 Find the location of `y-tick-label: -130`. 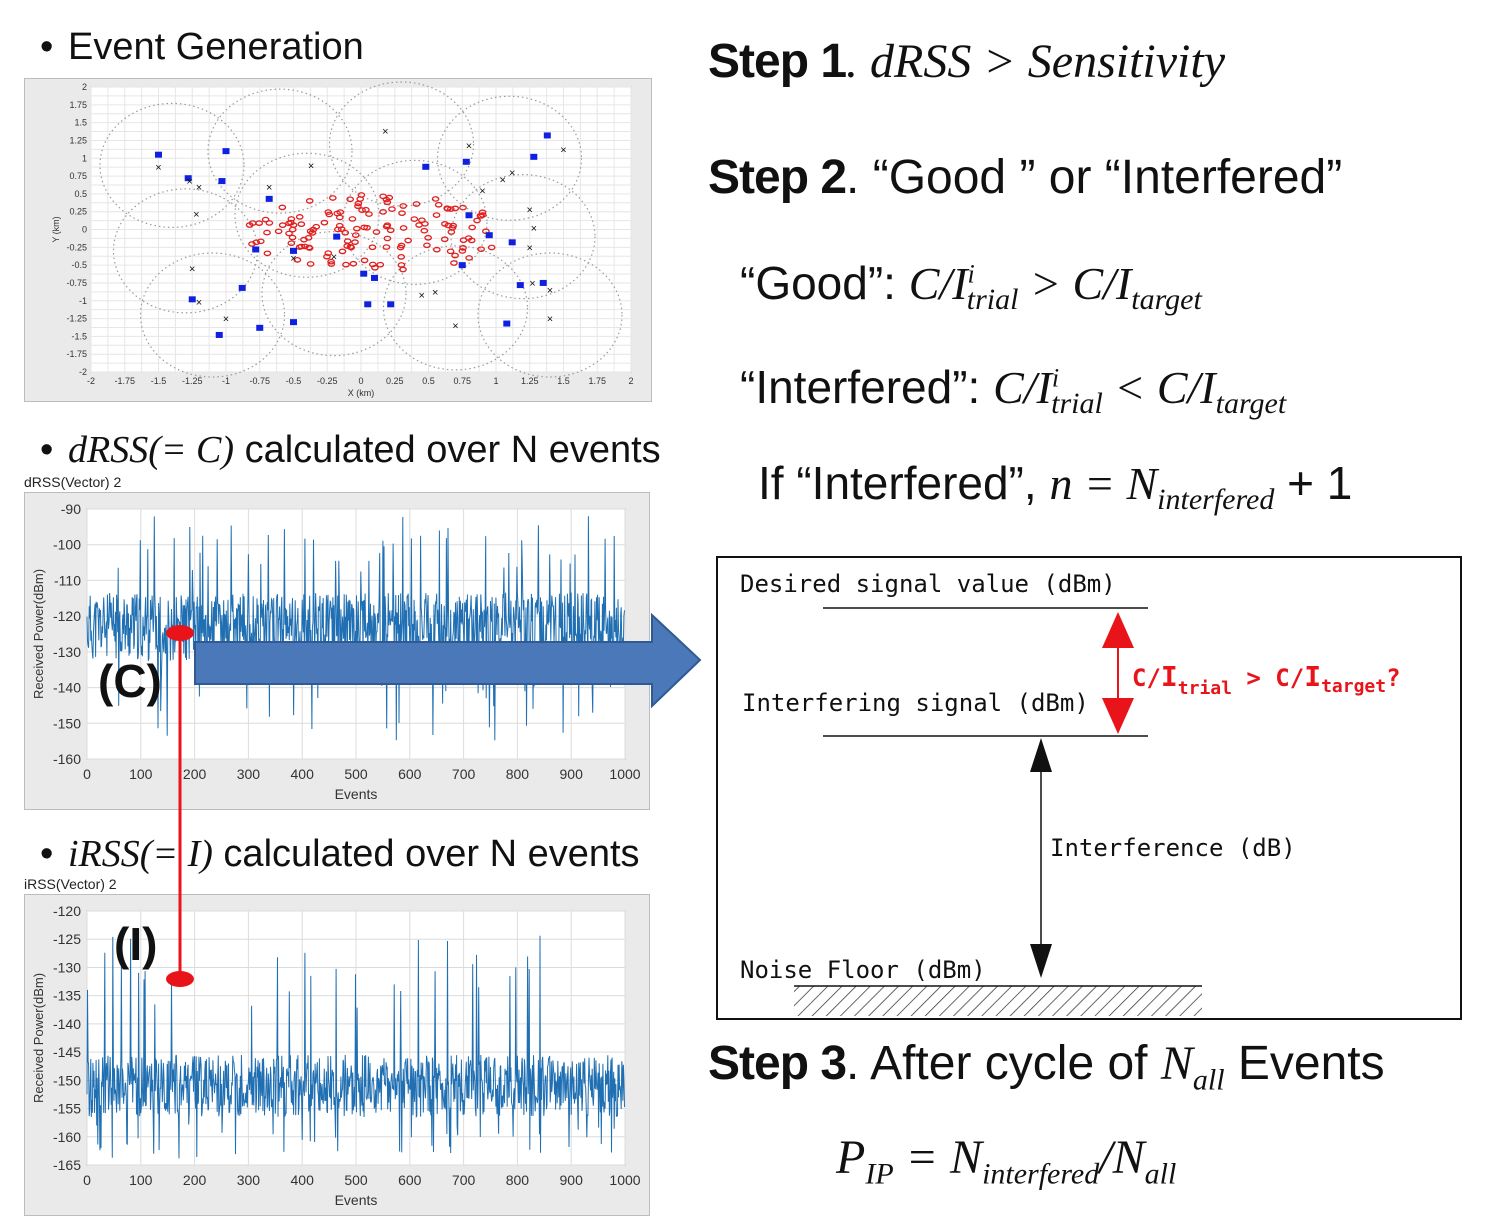

y-tick-label: -130 is located at coordinates (67, 652).